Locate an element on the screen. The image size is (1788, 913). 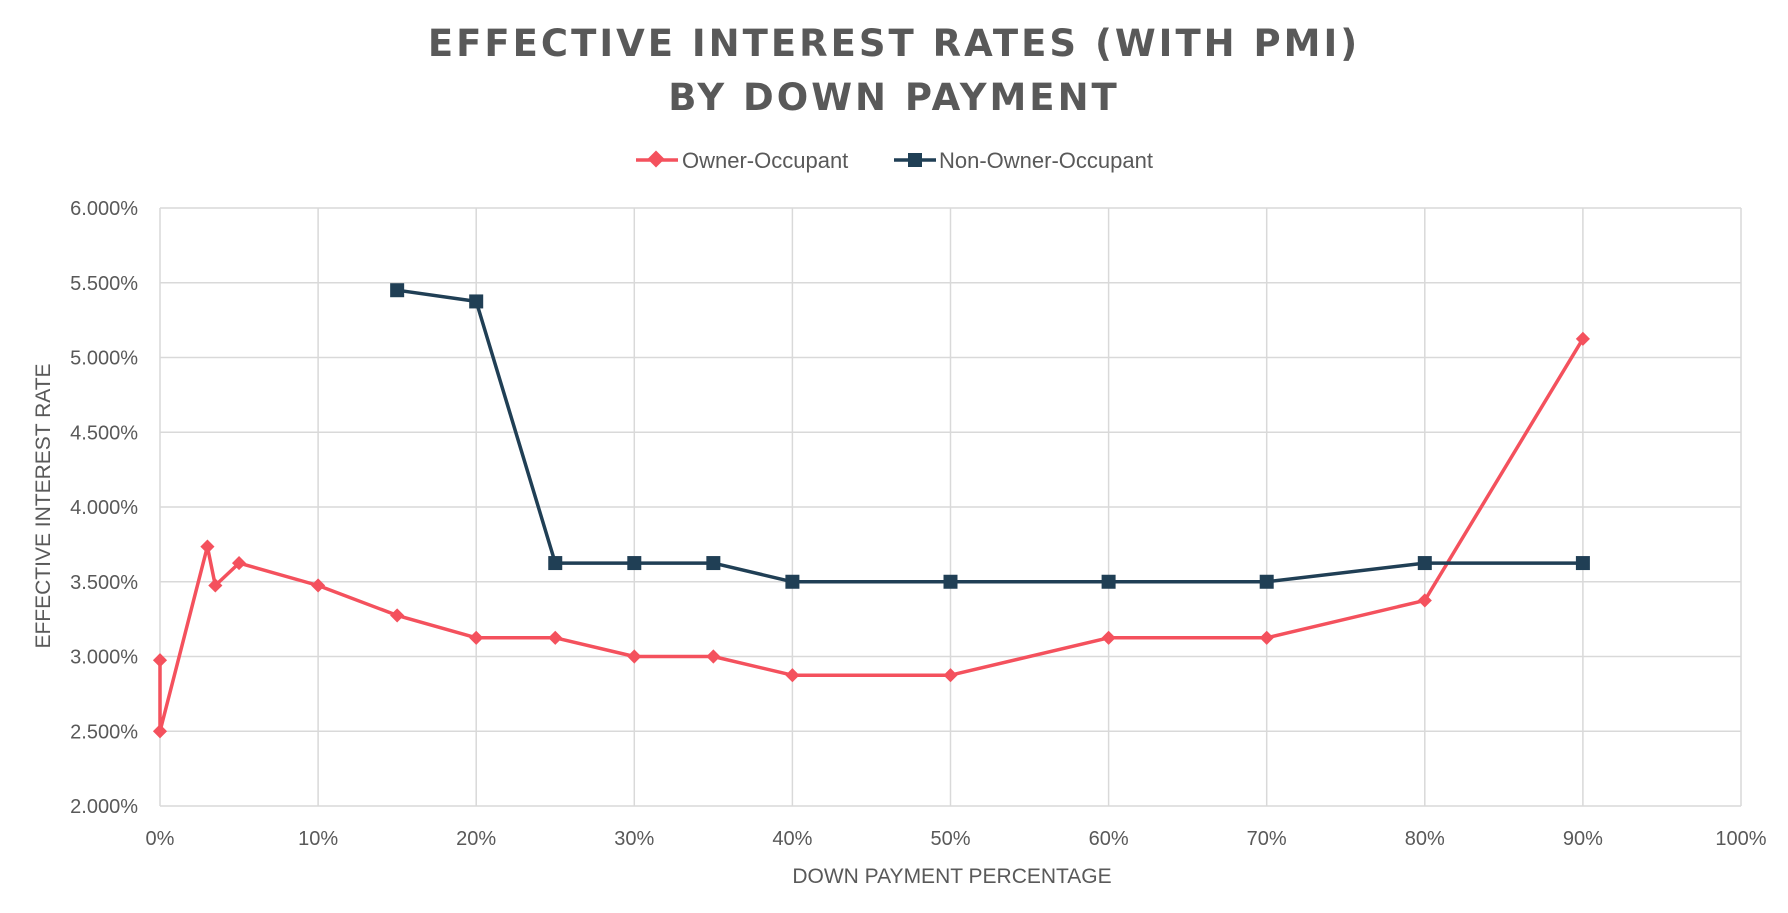
x-tick-label: 80% is located at coordinates (1425, 839).